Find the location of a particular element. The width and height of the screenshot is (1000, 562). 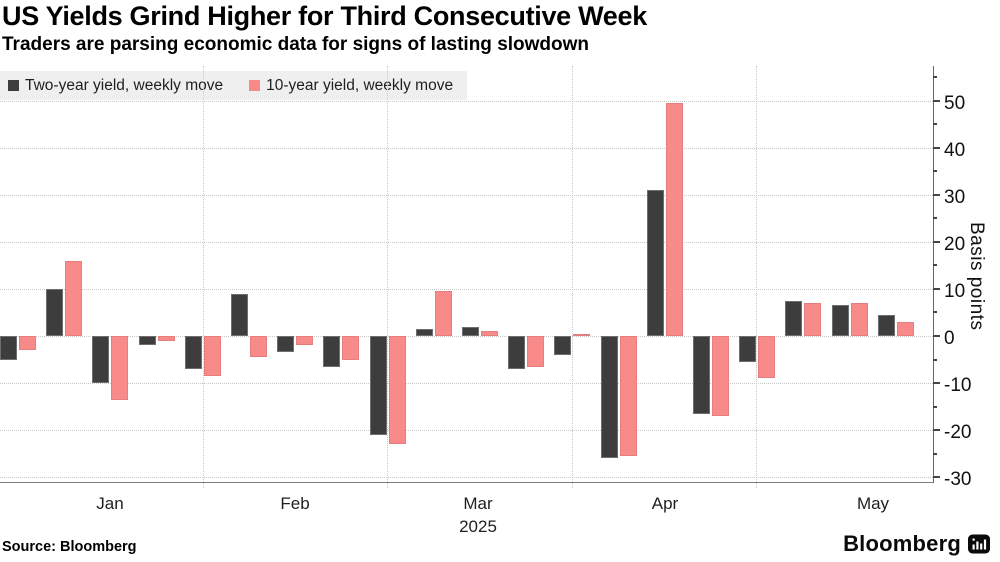

source-note: Source: Bloomberg is located at coordinates (69, 547).